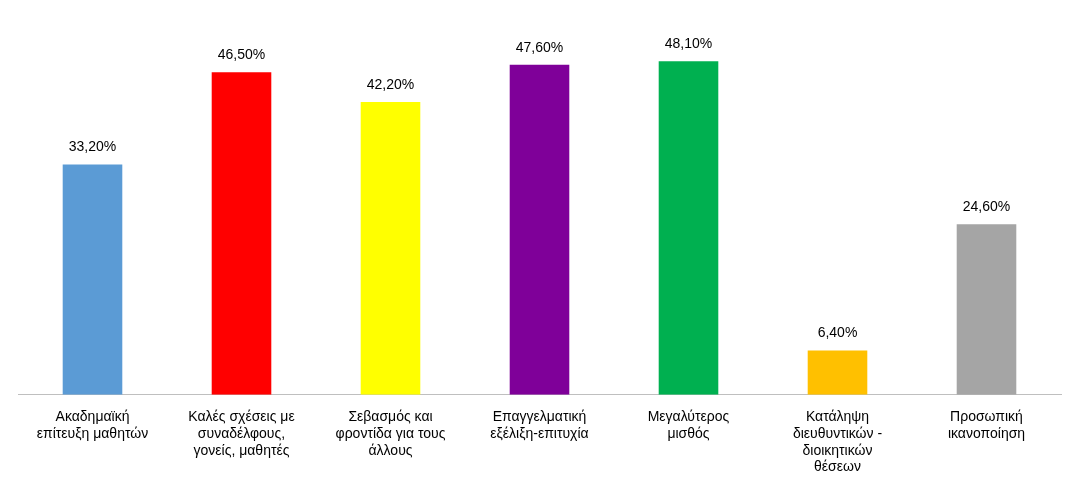 The width and height of the screenshot is (1079, 498). I want to click on data-label: 42,20%, so click(390, 83).